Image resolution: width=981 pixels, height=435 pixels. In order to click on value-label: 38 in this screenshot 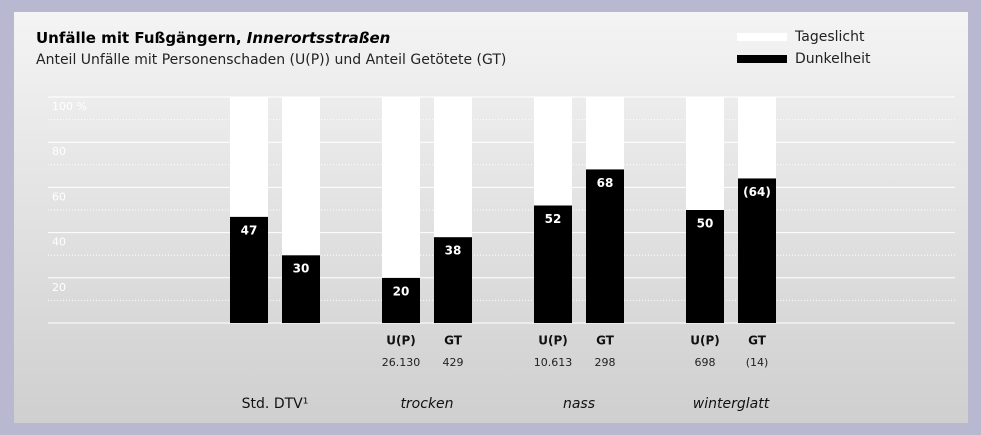, I will do `click(453, 251)`.